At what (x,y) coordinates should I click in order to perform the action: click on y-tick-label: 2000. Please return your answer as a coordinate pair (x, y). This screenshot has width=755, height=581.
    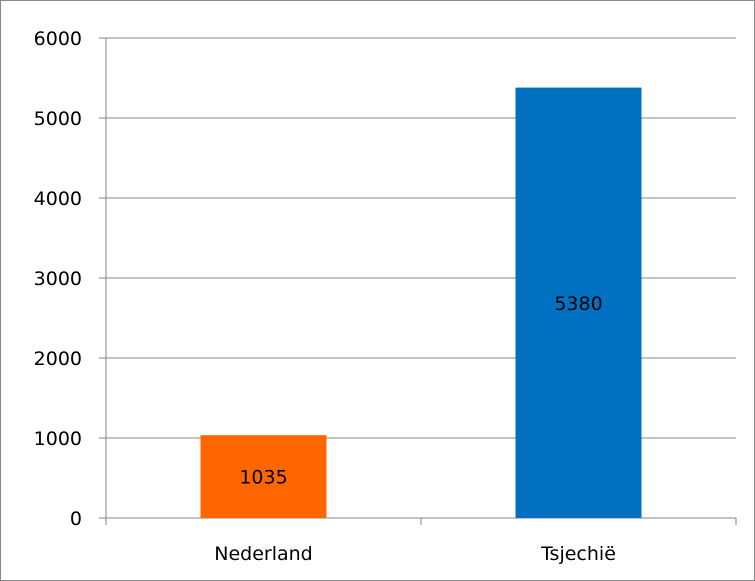
    Looking at the image, I should click on (58, 359).